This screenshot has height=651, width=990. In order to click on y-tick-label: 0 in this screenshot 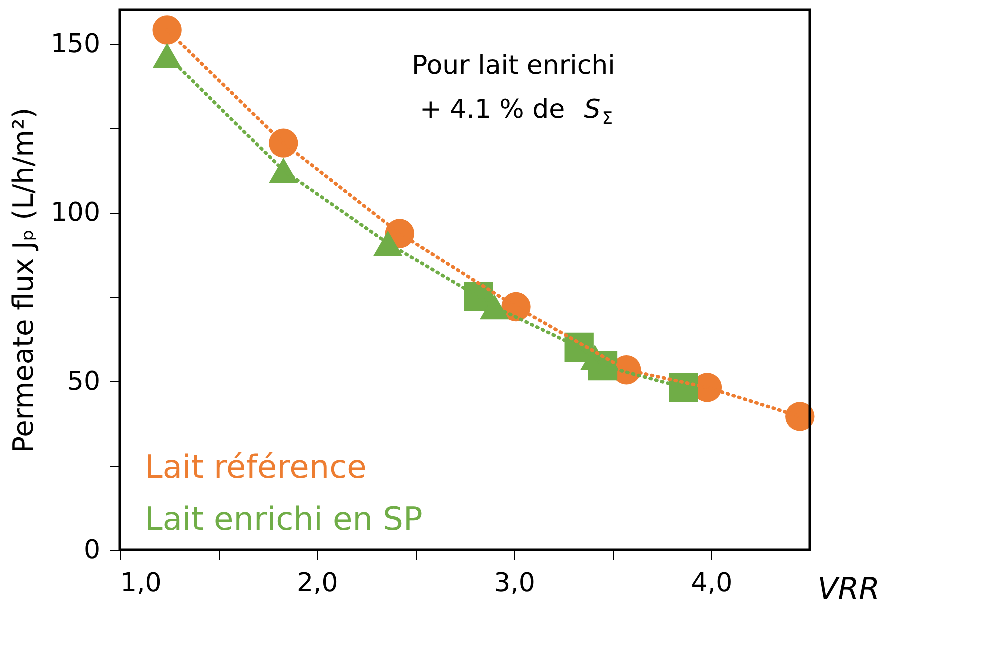, I will do `click(92, 551)`.